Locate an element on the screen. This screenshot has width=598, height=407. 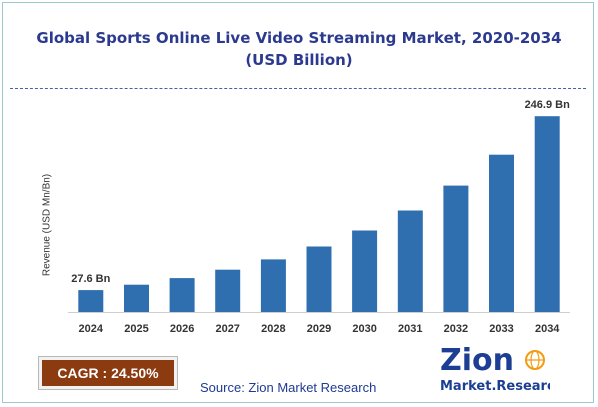
bar-2032 is located at coordinates (456, 248).